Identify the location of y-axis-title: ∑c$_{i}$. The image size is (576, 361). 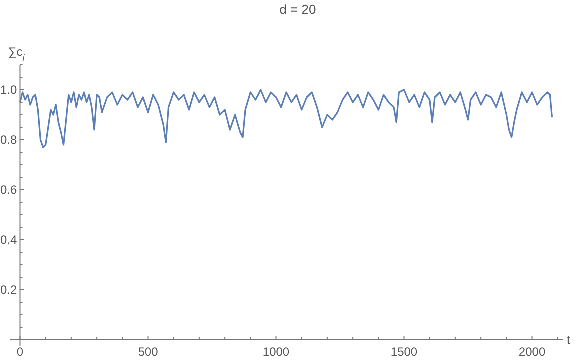
(17, 54).